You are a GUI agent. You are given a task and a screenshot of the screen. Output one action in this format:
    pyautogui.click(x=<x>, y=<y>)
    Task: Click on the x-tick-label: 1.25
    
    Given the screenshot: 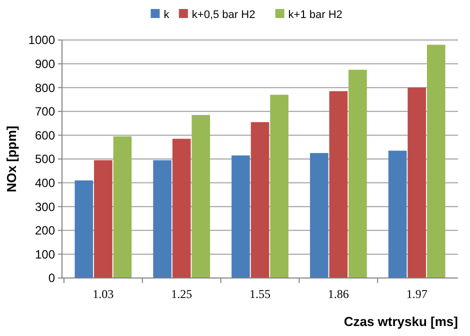 What is the action you would take?
    pyautogui.click(x=181, y=294)
    